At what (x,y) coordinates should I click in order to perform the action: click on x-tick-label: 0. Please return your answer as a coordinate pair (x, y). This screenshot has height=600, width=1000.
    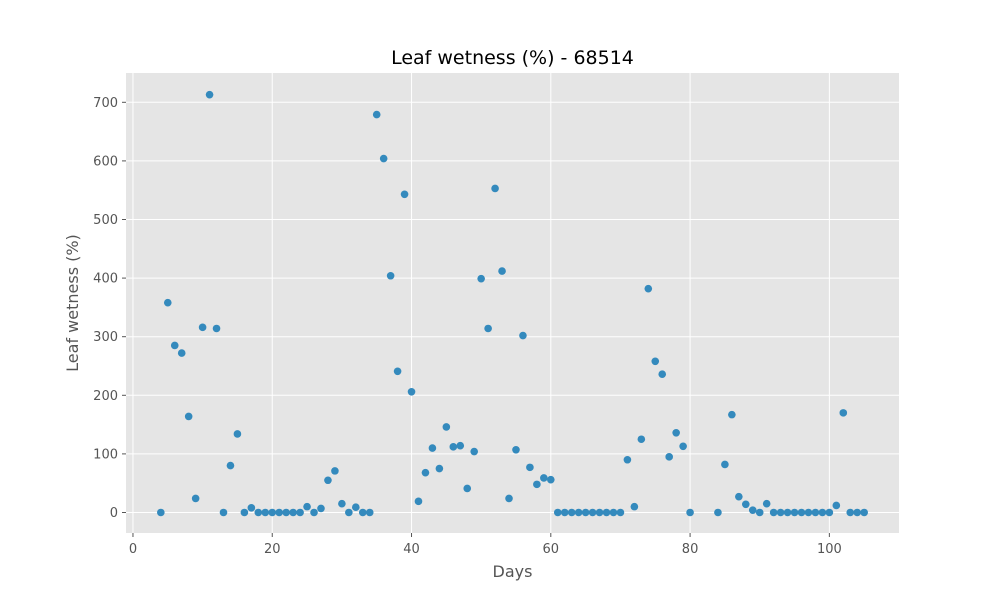
    Looking at the image, I should click on (133, 549).